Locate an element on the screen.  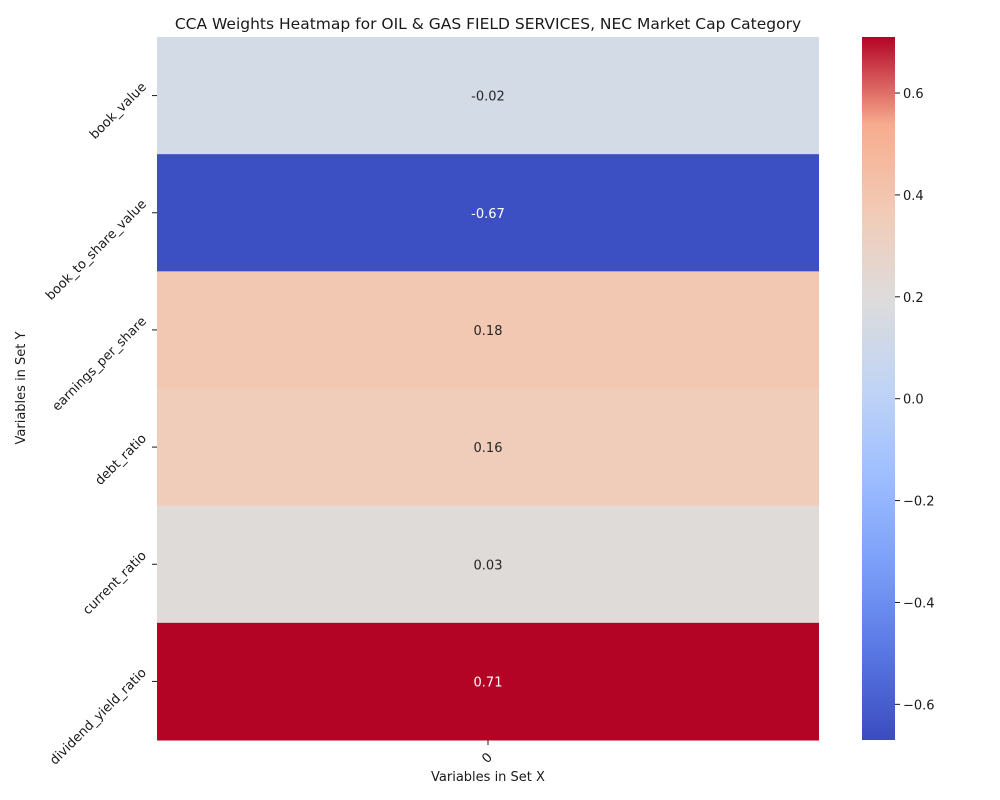
y-tick-label: dividend_yield_ratio is located at coordinates (98, 717).